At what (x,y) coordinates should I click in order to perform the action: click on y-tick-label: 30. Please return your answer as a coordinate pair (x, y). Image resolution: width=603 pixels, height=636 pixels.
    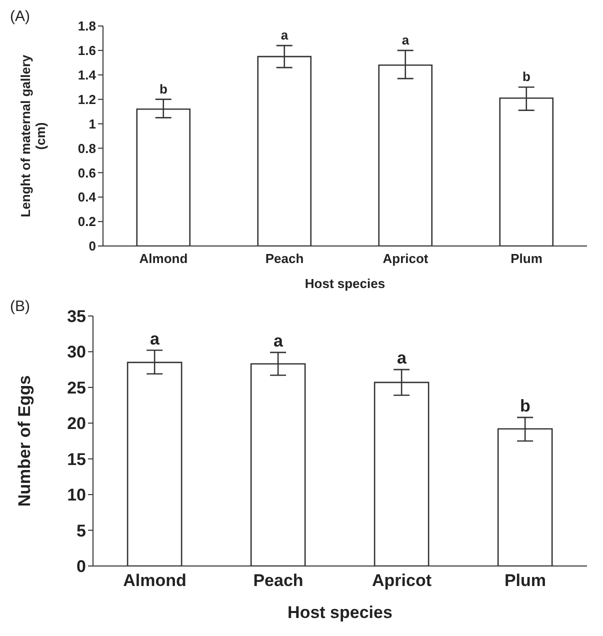
    Looking at the image, I should click on (76, 352).